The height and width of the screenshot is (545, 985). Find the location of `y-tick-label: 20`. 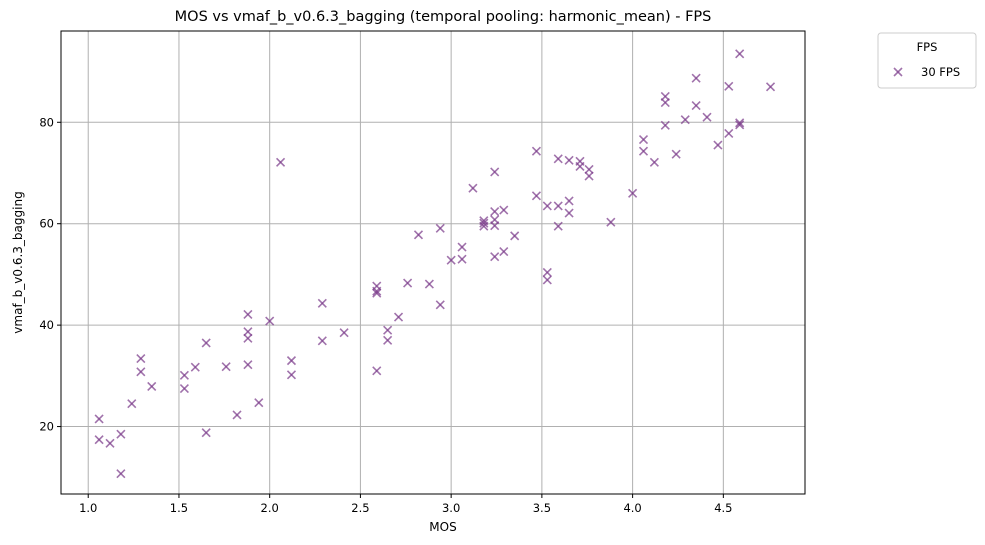

y-tick-label: 20 is located at coordinates (46, 427).